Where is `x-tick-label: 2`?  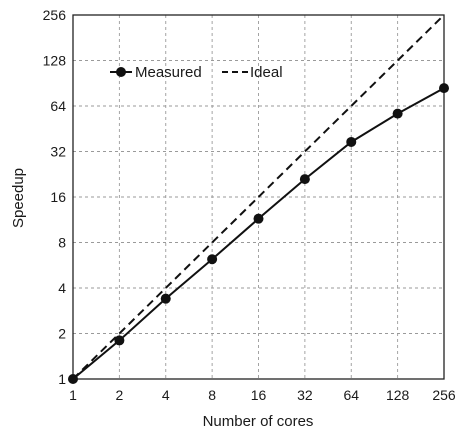
x-tick-label: 2 is located at coordinates (119, 395).